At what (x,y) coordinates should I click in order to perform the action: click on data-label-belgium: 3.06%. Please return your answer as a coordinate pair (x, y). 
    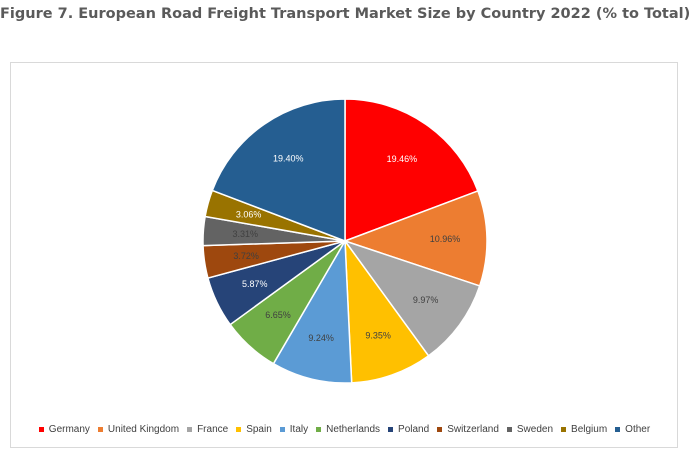
    Looking at the image, I should click on (249, 214).